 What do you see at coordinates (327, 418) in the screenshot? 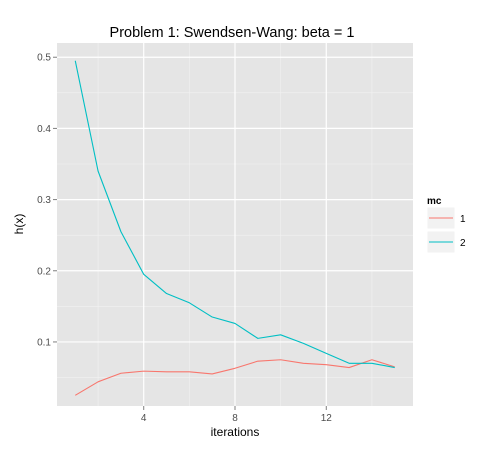
I see `x-tick-label-2: 12` at bounding box center [327, 418].